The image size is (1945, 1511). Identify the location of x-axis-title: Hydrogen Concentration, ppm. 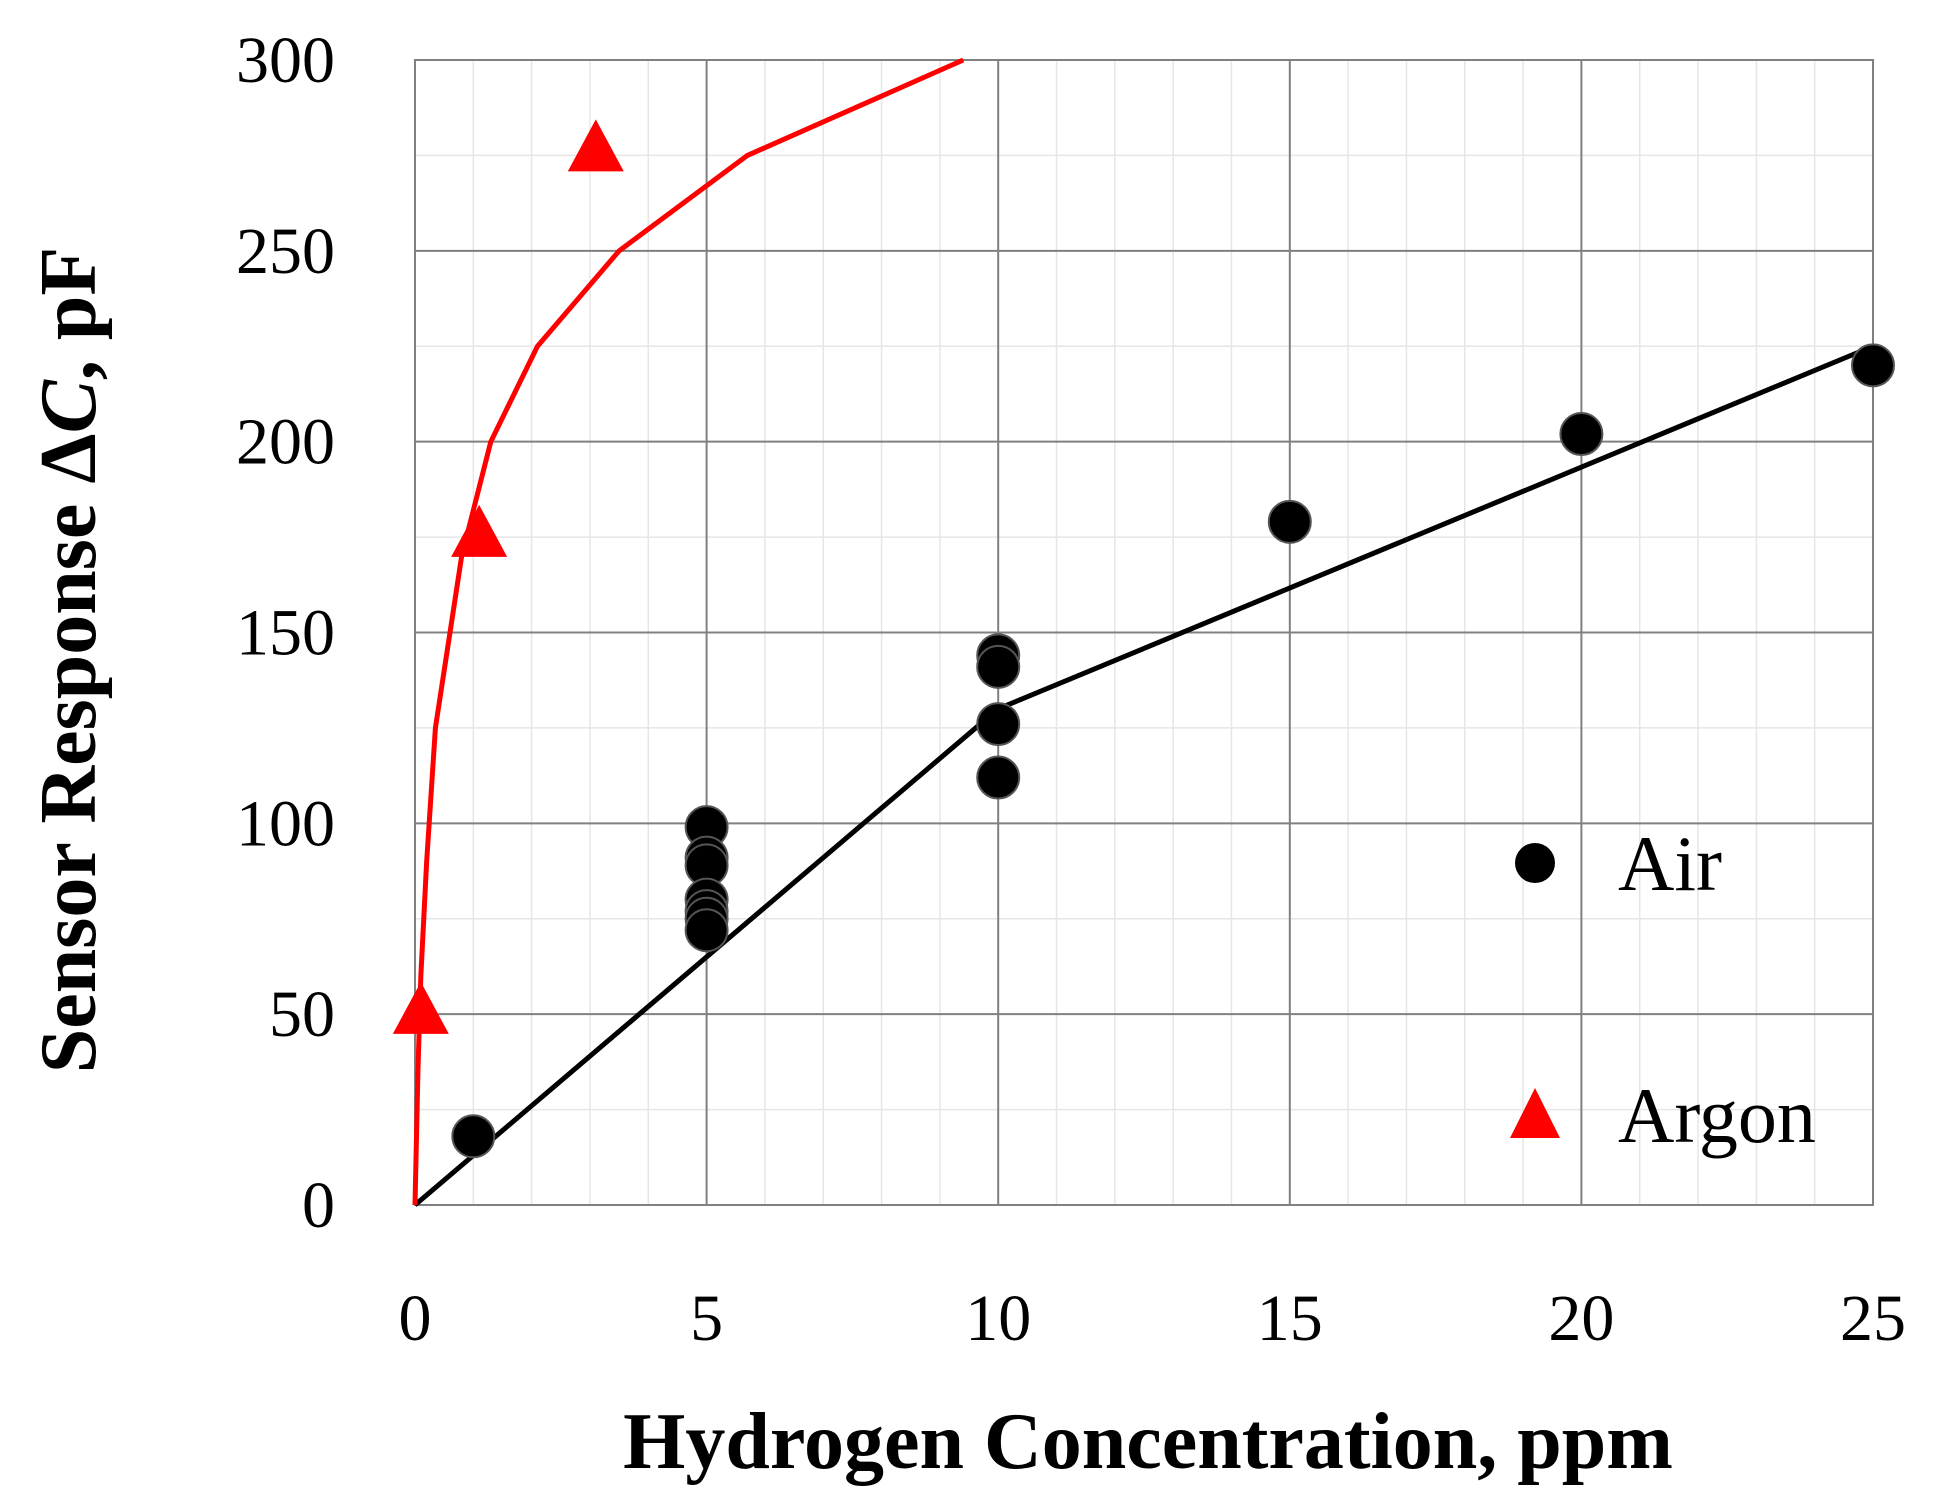
(1148, 1442).